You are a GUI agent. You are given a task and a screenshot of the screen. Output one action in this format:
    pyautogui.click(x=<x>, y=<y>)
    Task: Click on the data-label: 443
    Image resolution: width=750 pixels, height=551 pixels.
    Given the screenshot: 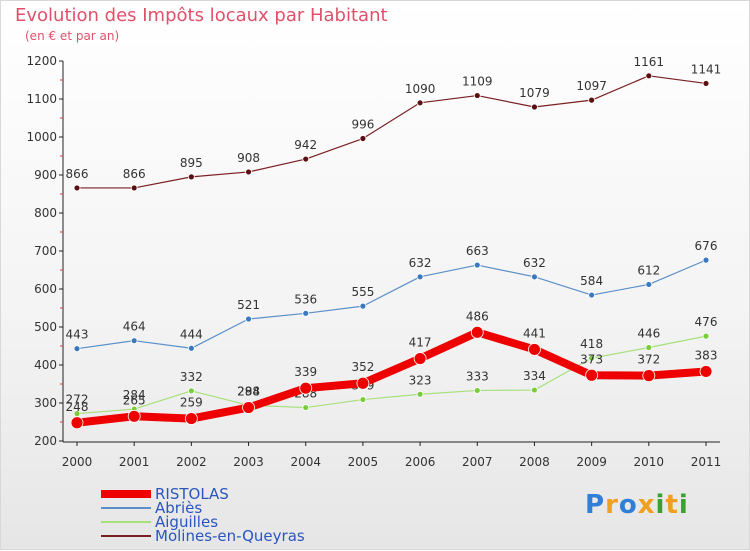 What is the action you would take?
    pyautogui.click(x=77, y=335)
    